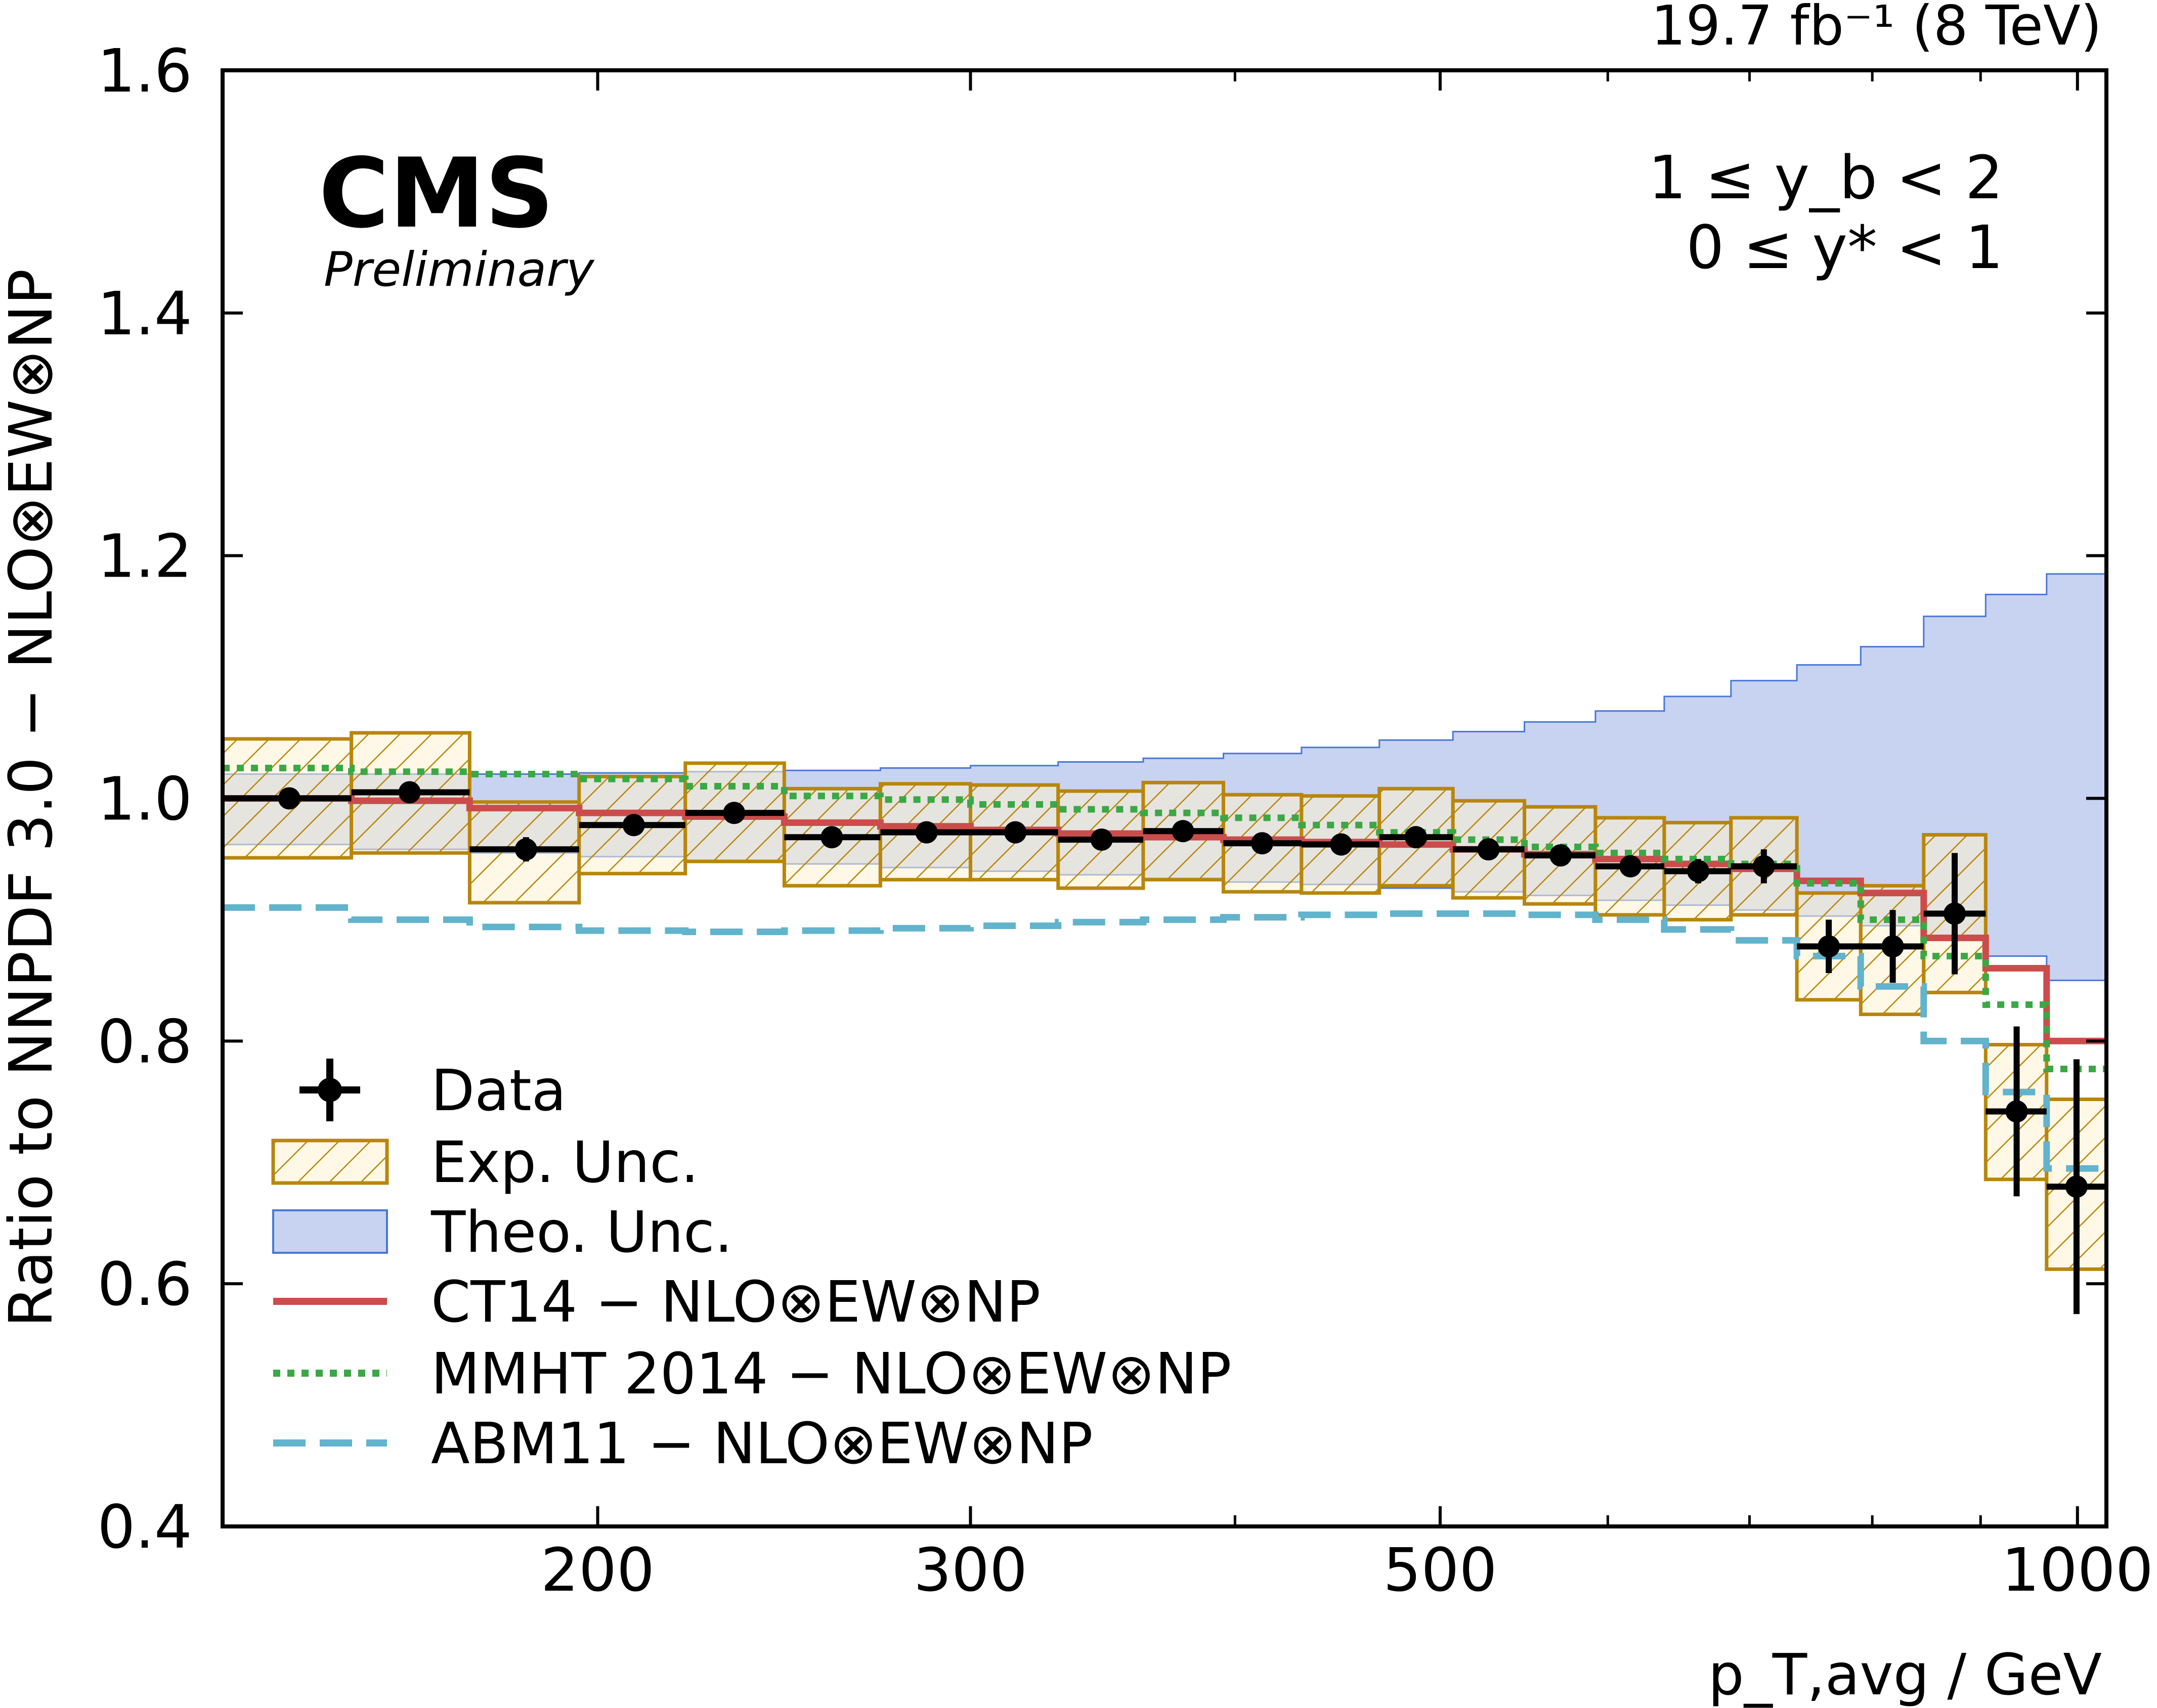 Image resolution: width=2157 pixels, height=1708 pixels. Describe the element at coordinates (1876, 29) in the screenshot. I see `luminosity-label: 19.7 fb⁻¹ (8 TeV)` at that location.